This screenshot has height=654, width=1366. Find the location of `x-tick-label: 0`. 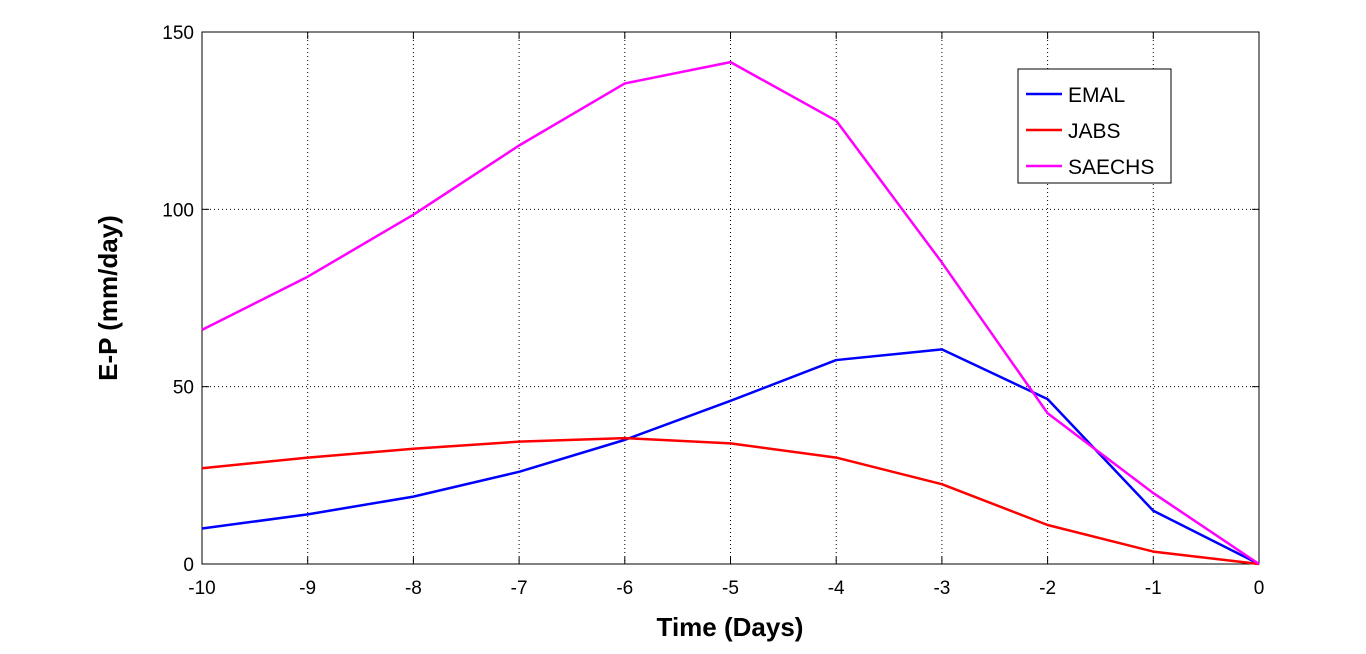

x-tick-label: 0 is located at coordinates (1259, 588).